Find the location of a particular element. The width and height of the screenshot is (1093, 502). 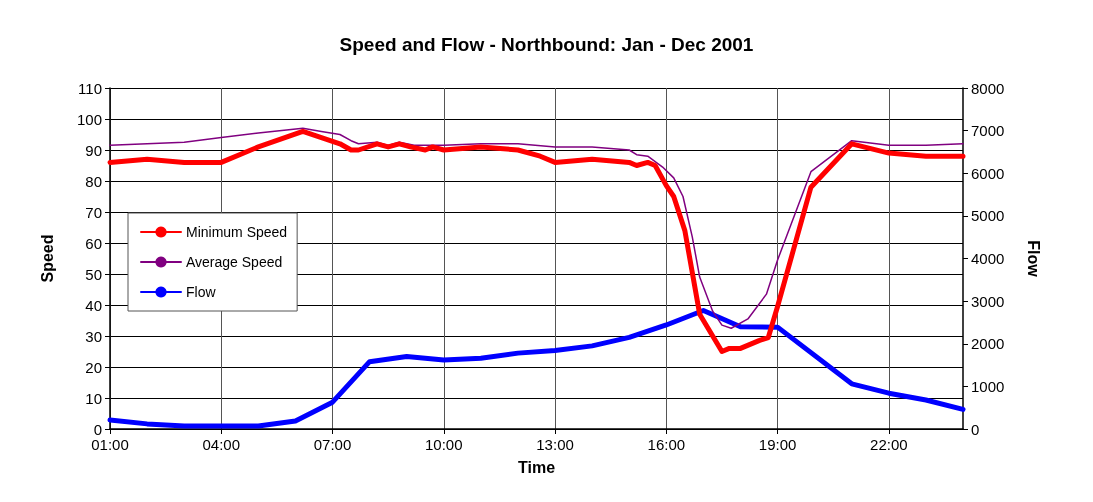

y2-tick-label: 6000 is located at coordinates (988, 173).